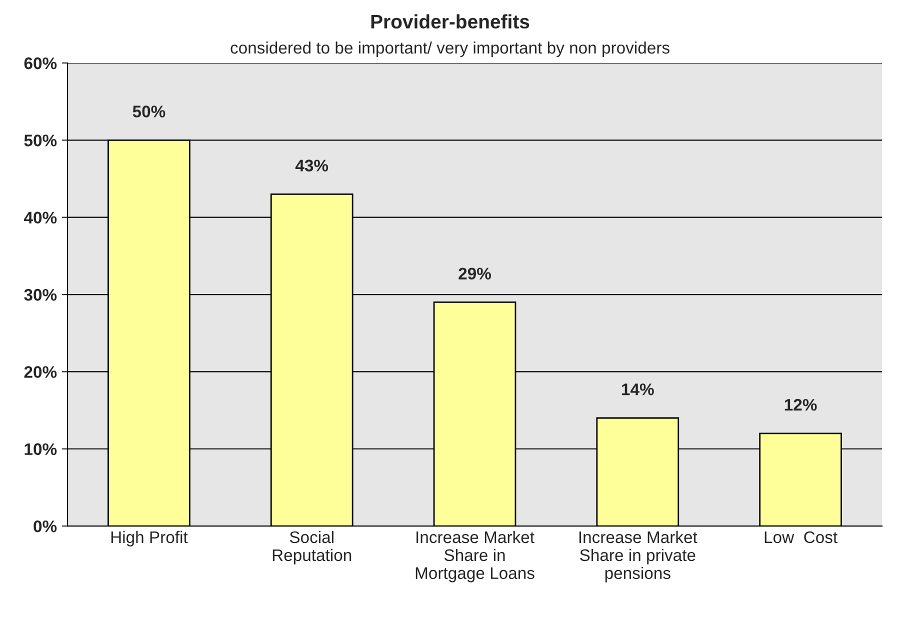  I want to click on x-tick-label: Low Cost, so click(801, 537).